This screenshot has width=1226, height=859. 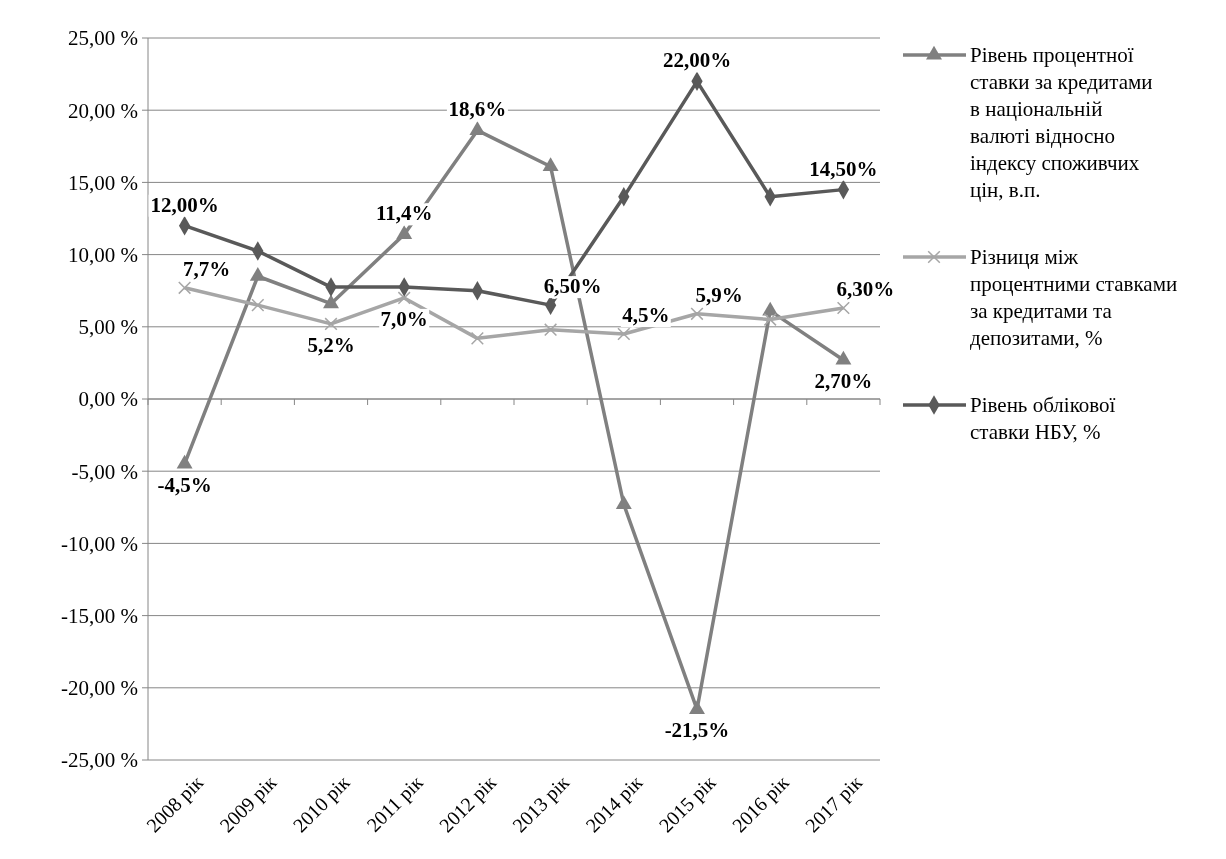 What do you see at coordinates (108, 327) in the screenshot?
I see `y-tick-label: 5,00 %` at bounding box center [108, 327].